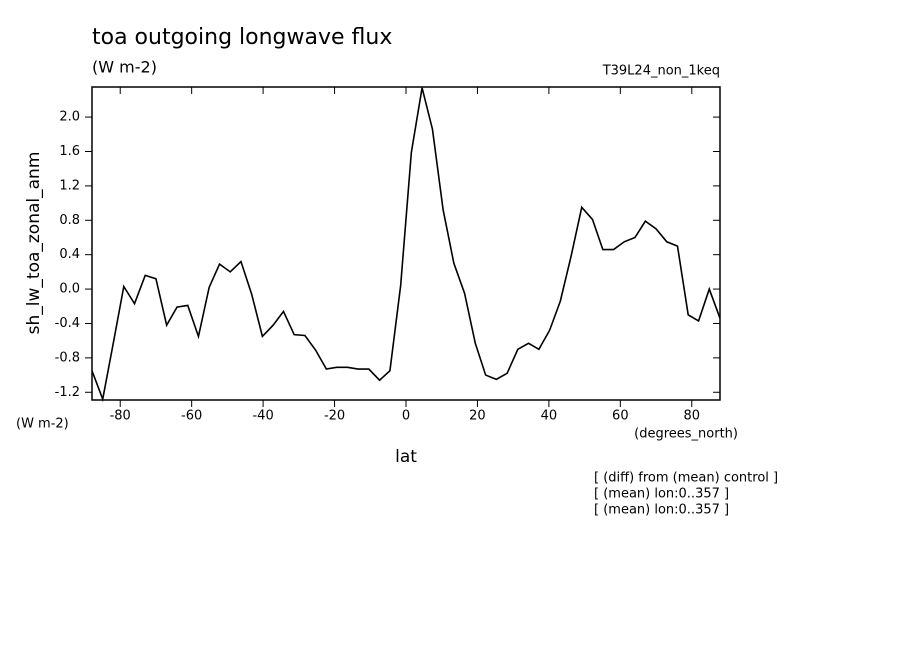  What do you see at coordinates (69, 185) in the screenshot?
I see `y-tick-label: 1.2` at bounding box center [69, 185].